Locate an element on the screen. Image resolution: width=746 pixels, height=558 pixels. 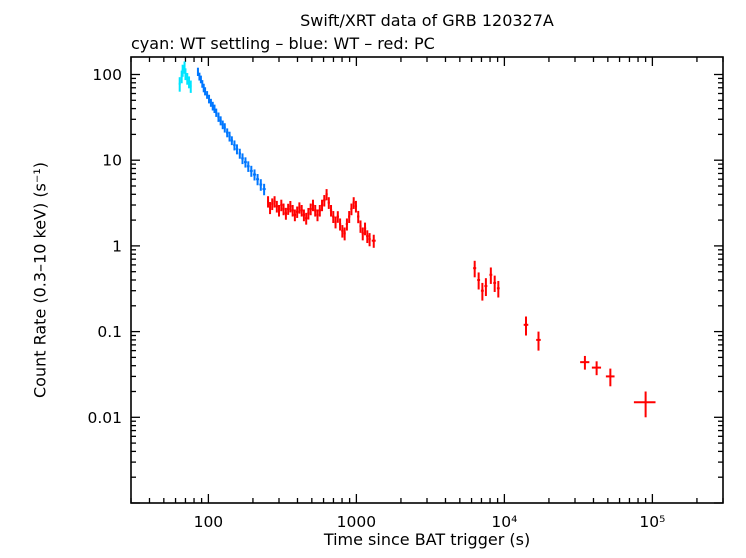
svg-text: 0.01 is located at coordinates (104, 418).